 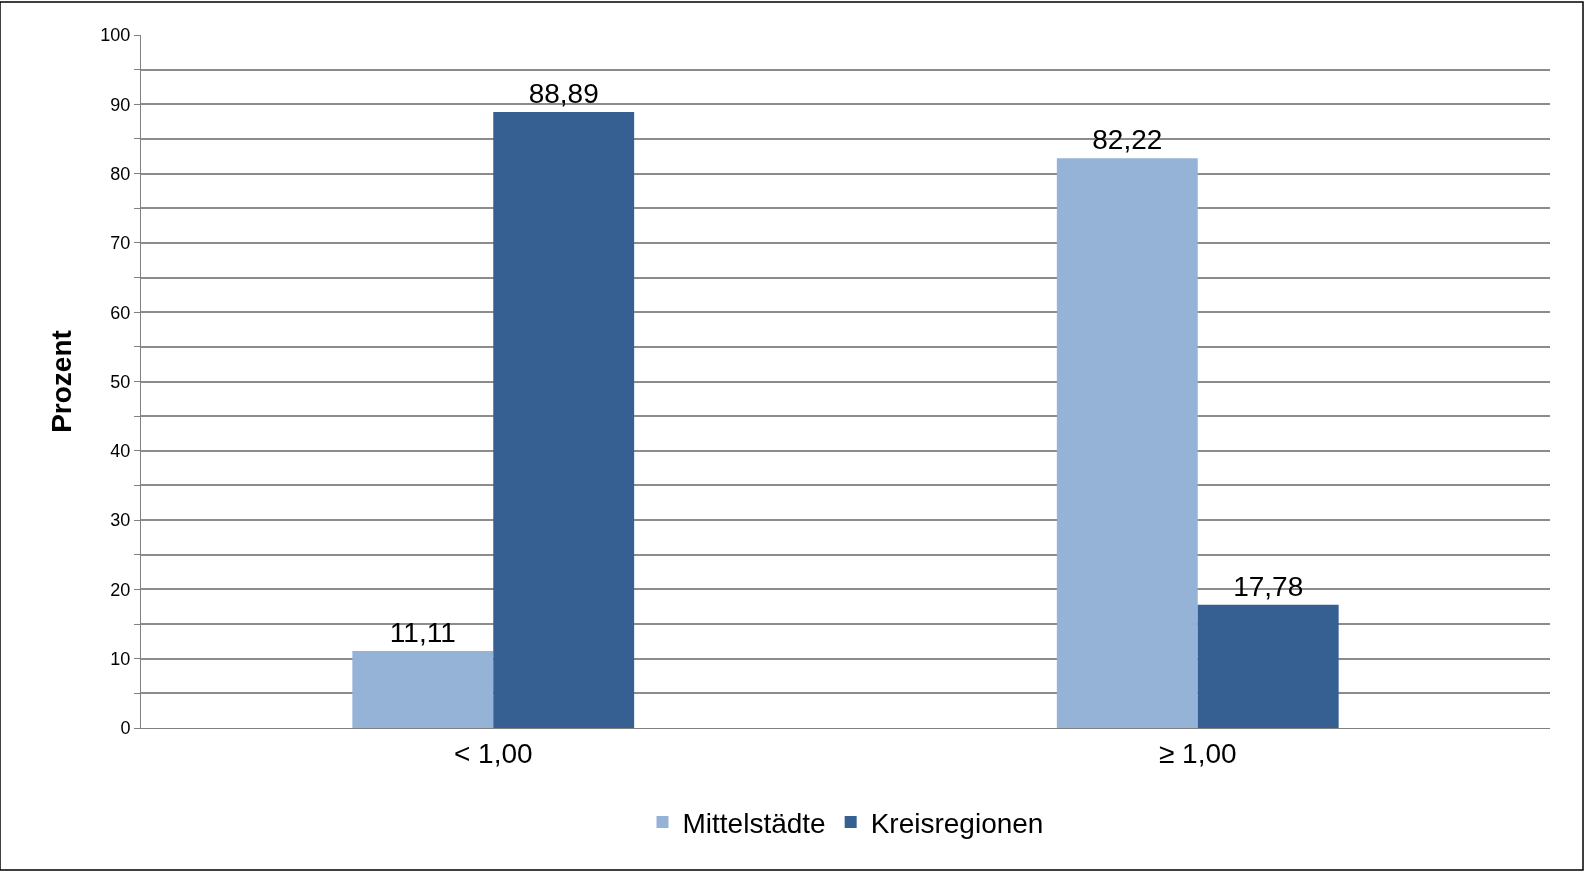 What do you see at coordinates (120, 451) in the screenshot?
I see `y-tick-label: 40` at bounding box center [120, 451].